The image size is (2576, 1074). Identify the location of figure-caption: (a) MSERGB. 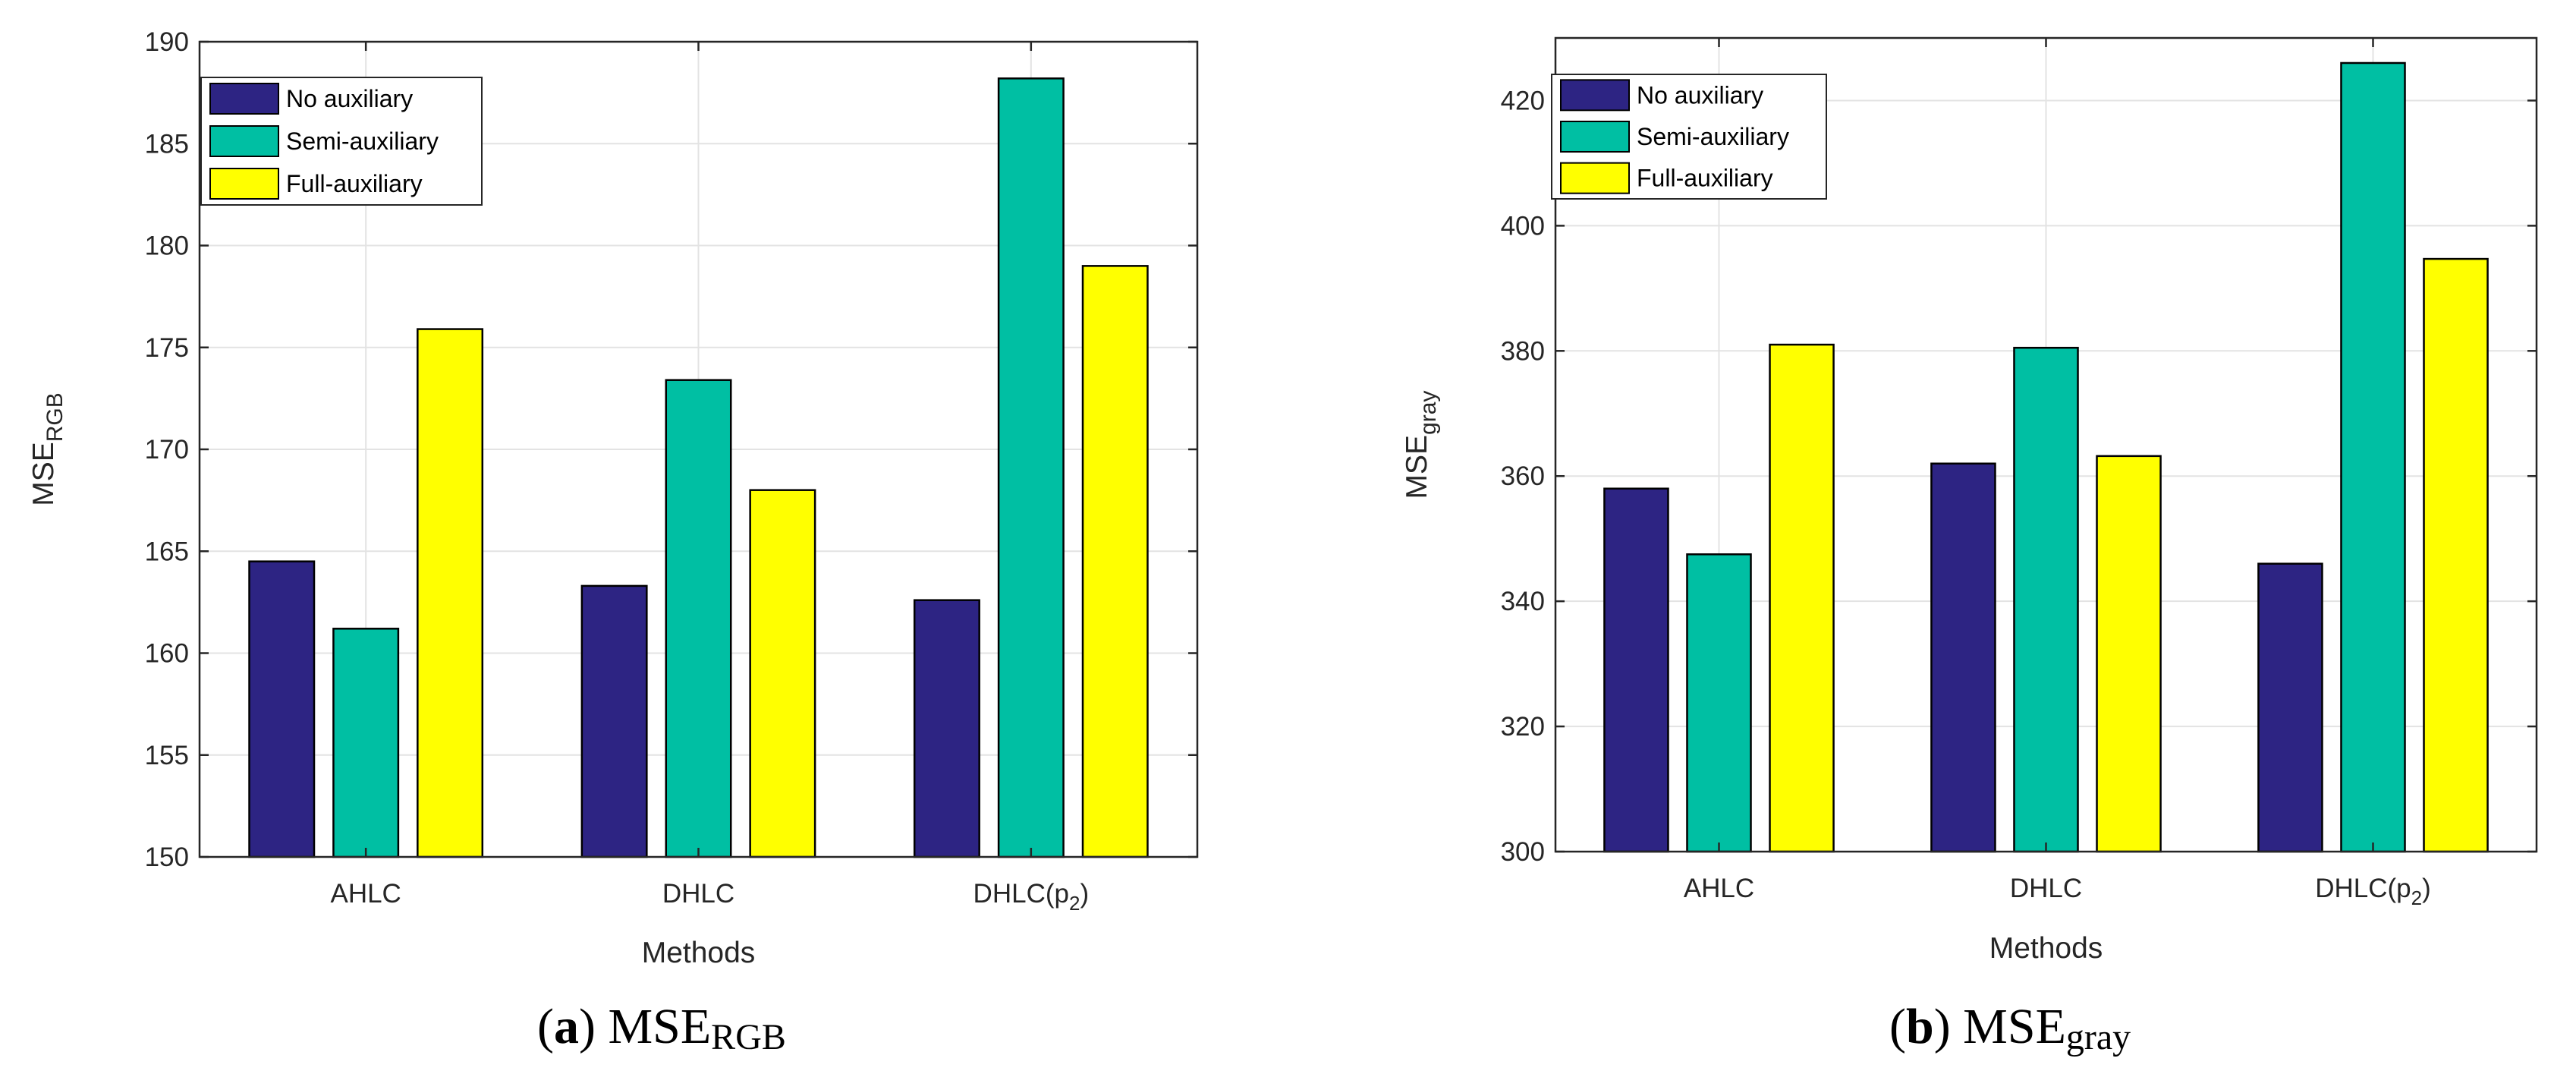
(661, 1028).